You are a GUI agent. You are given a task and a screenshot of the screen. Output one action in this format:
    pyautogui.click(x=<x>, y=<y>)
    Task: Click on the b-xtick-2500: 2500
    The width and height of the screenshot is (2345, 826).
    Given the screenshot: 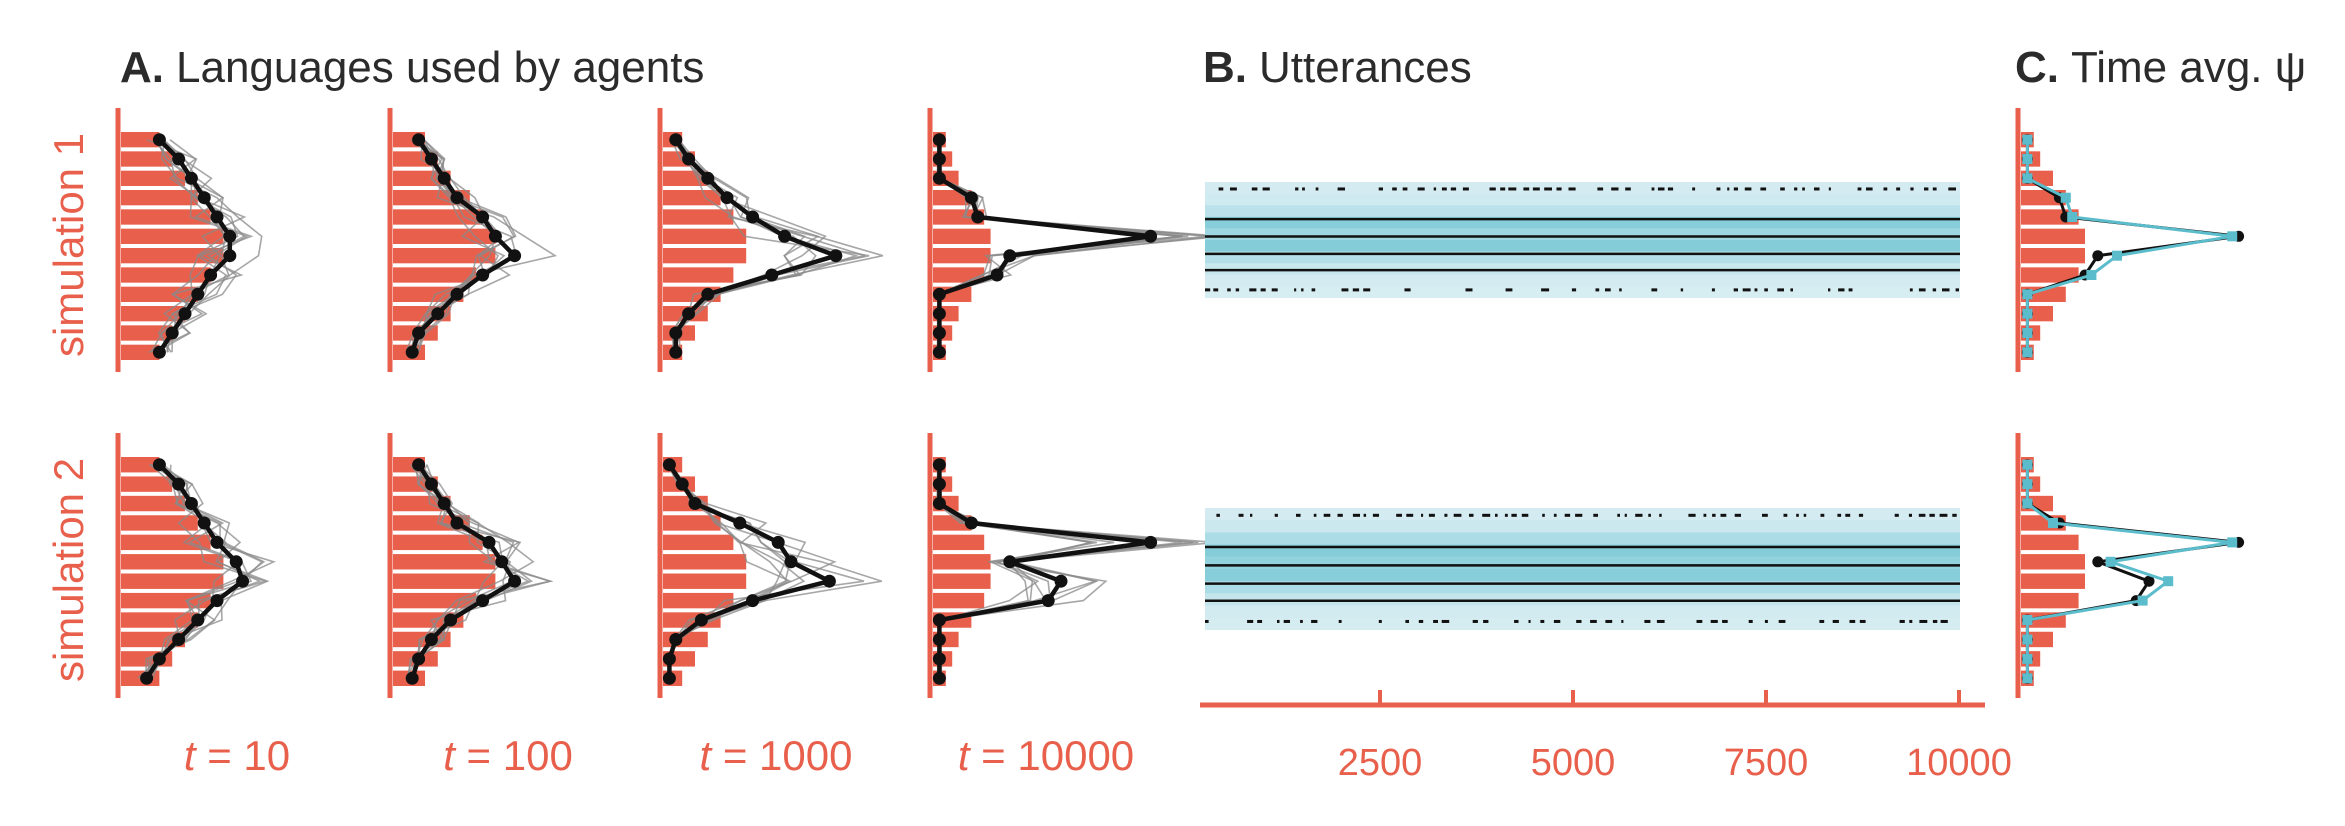 What is the action you would take?
    pyautogui.click(x=1380, y=763)
    